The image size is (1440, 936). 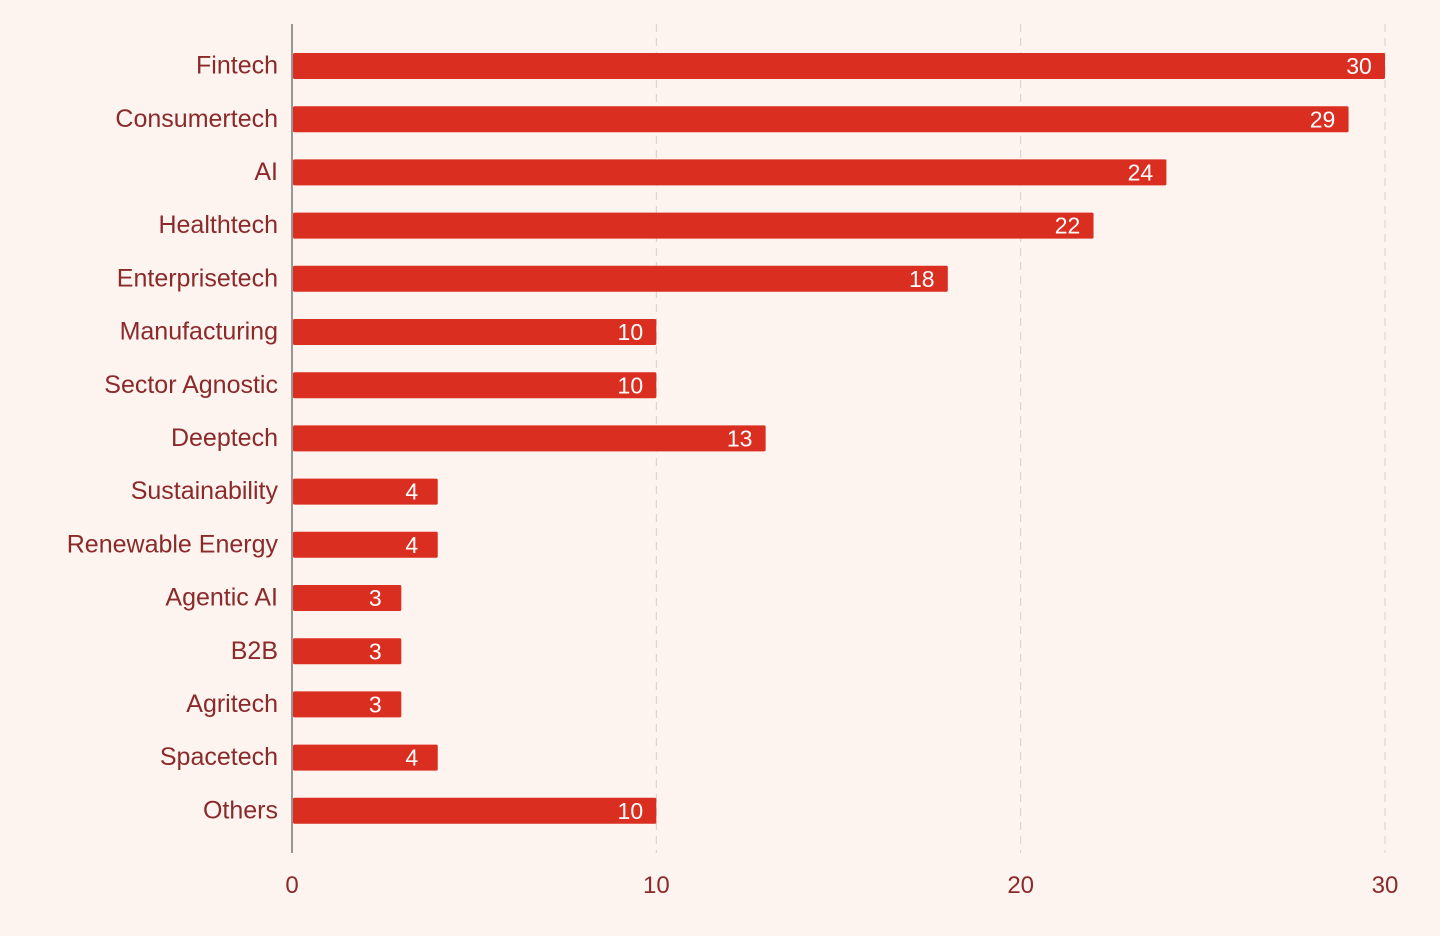 What do you see at coordinates (347, 598) in the screenshot?
I see `bar-agentic-ai` at bounding box center [347, 598].